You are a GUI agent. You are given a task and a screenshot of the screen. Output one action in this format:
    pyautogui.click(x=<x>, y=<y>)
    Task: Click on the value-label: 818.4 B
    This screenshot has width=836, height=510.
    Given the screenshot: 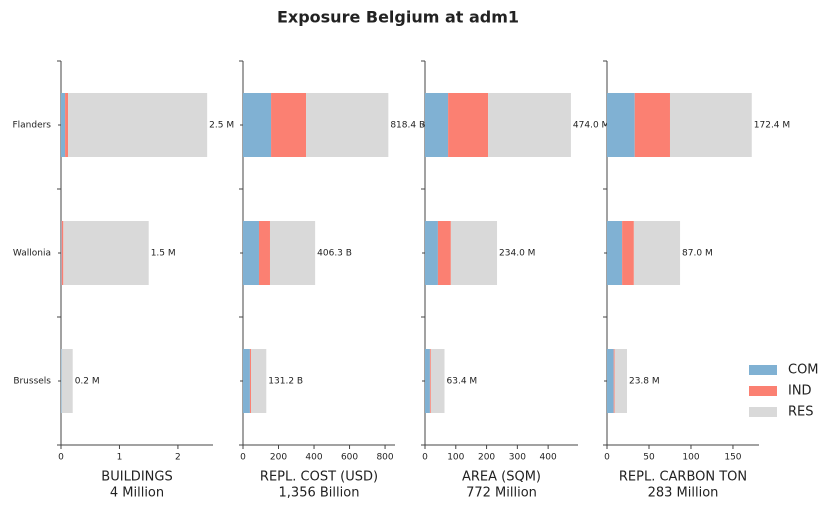 What is the action you would take?
    pyautogui.click(x=407, y=126)
    